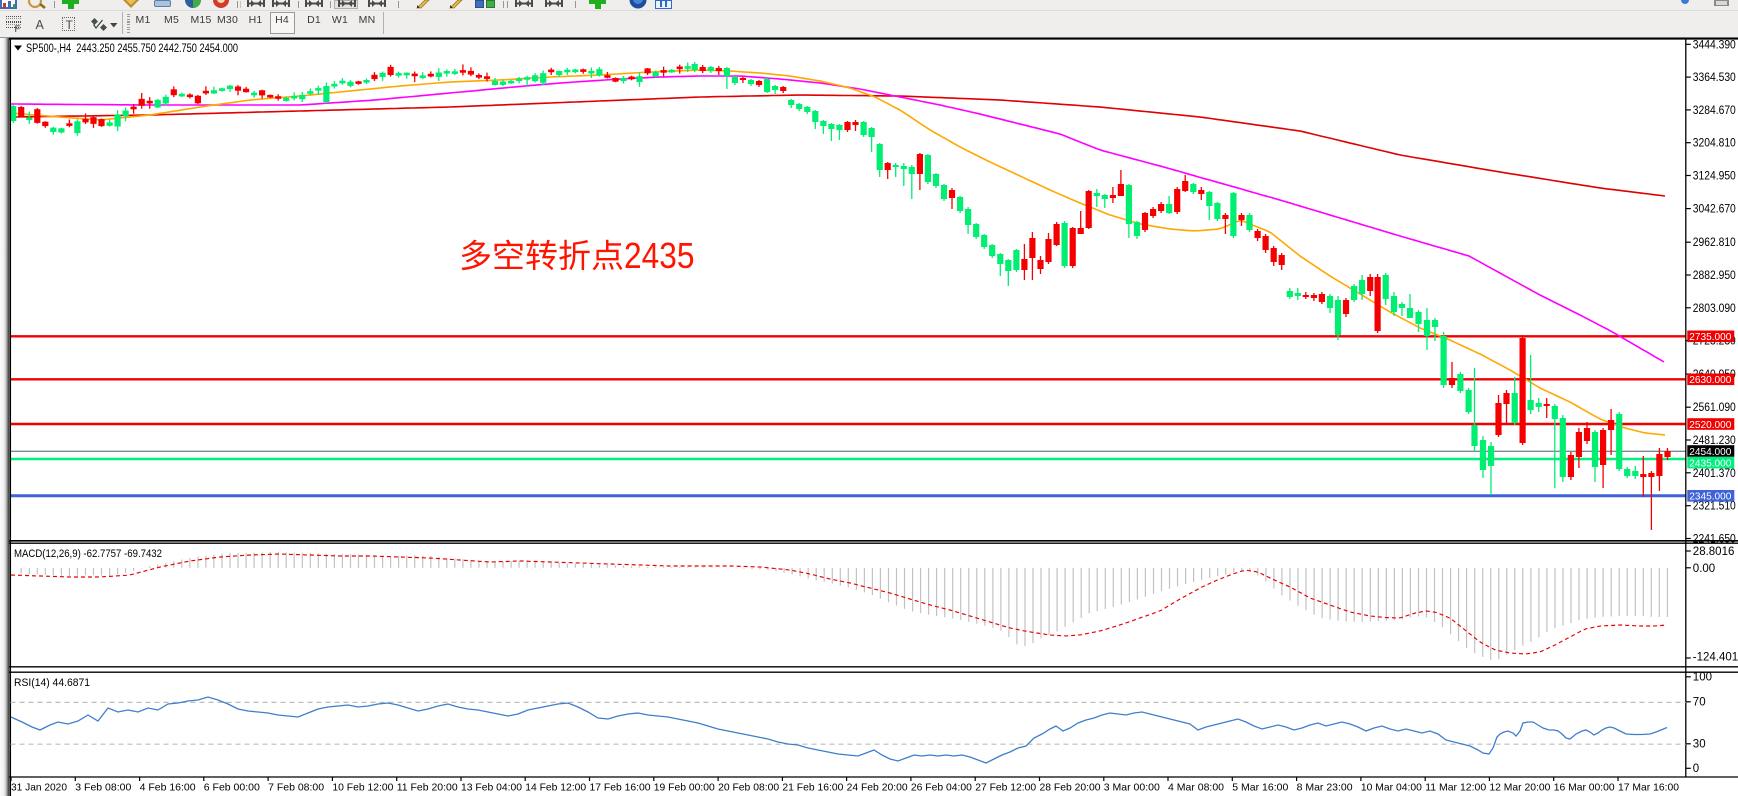  What do you see at coordinates (684, 788) in the screenshot?
I see `svg-text: 19 Feb 00:00` at bounding box center [684, 788].